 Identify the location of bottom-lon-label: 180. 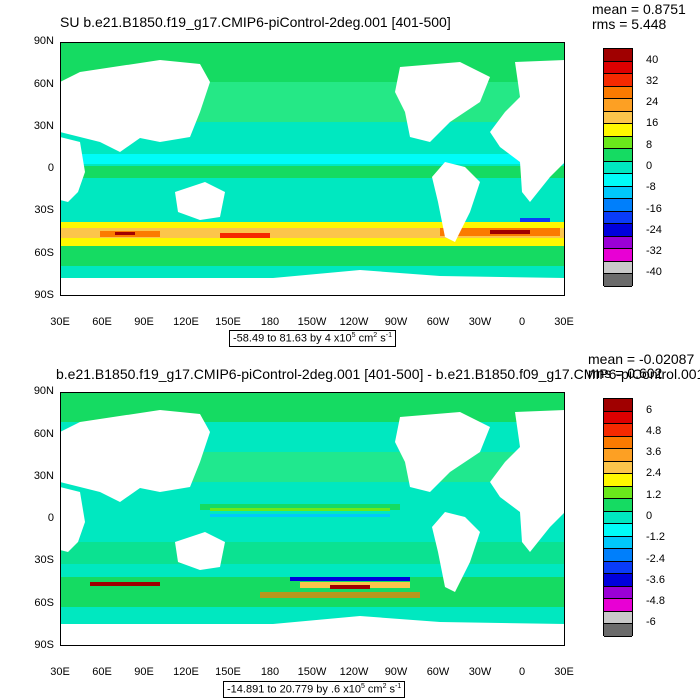
(270, 672).